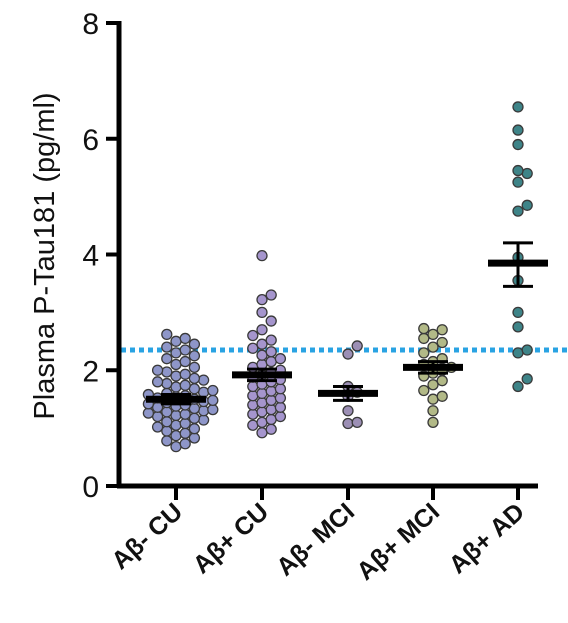 The height and width of the screenshot is (623, 568). I want to click on x-tick-label: Aβ- CU, so click(147, 536).